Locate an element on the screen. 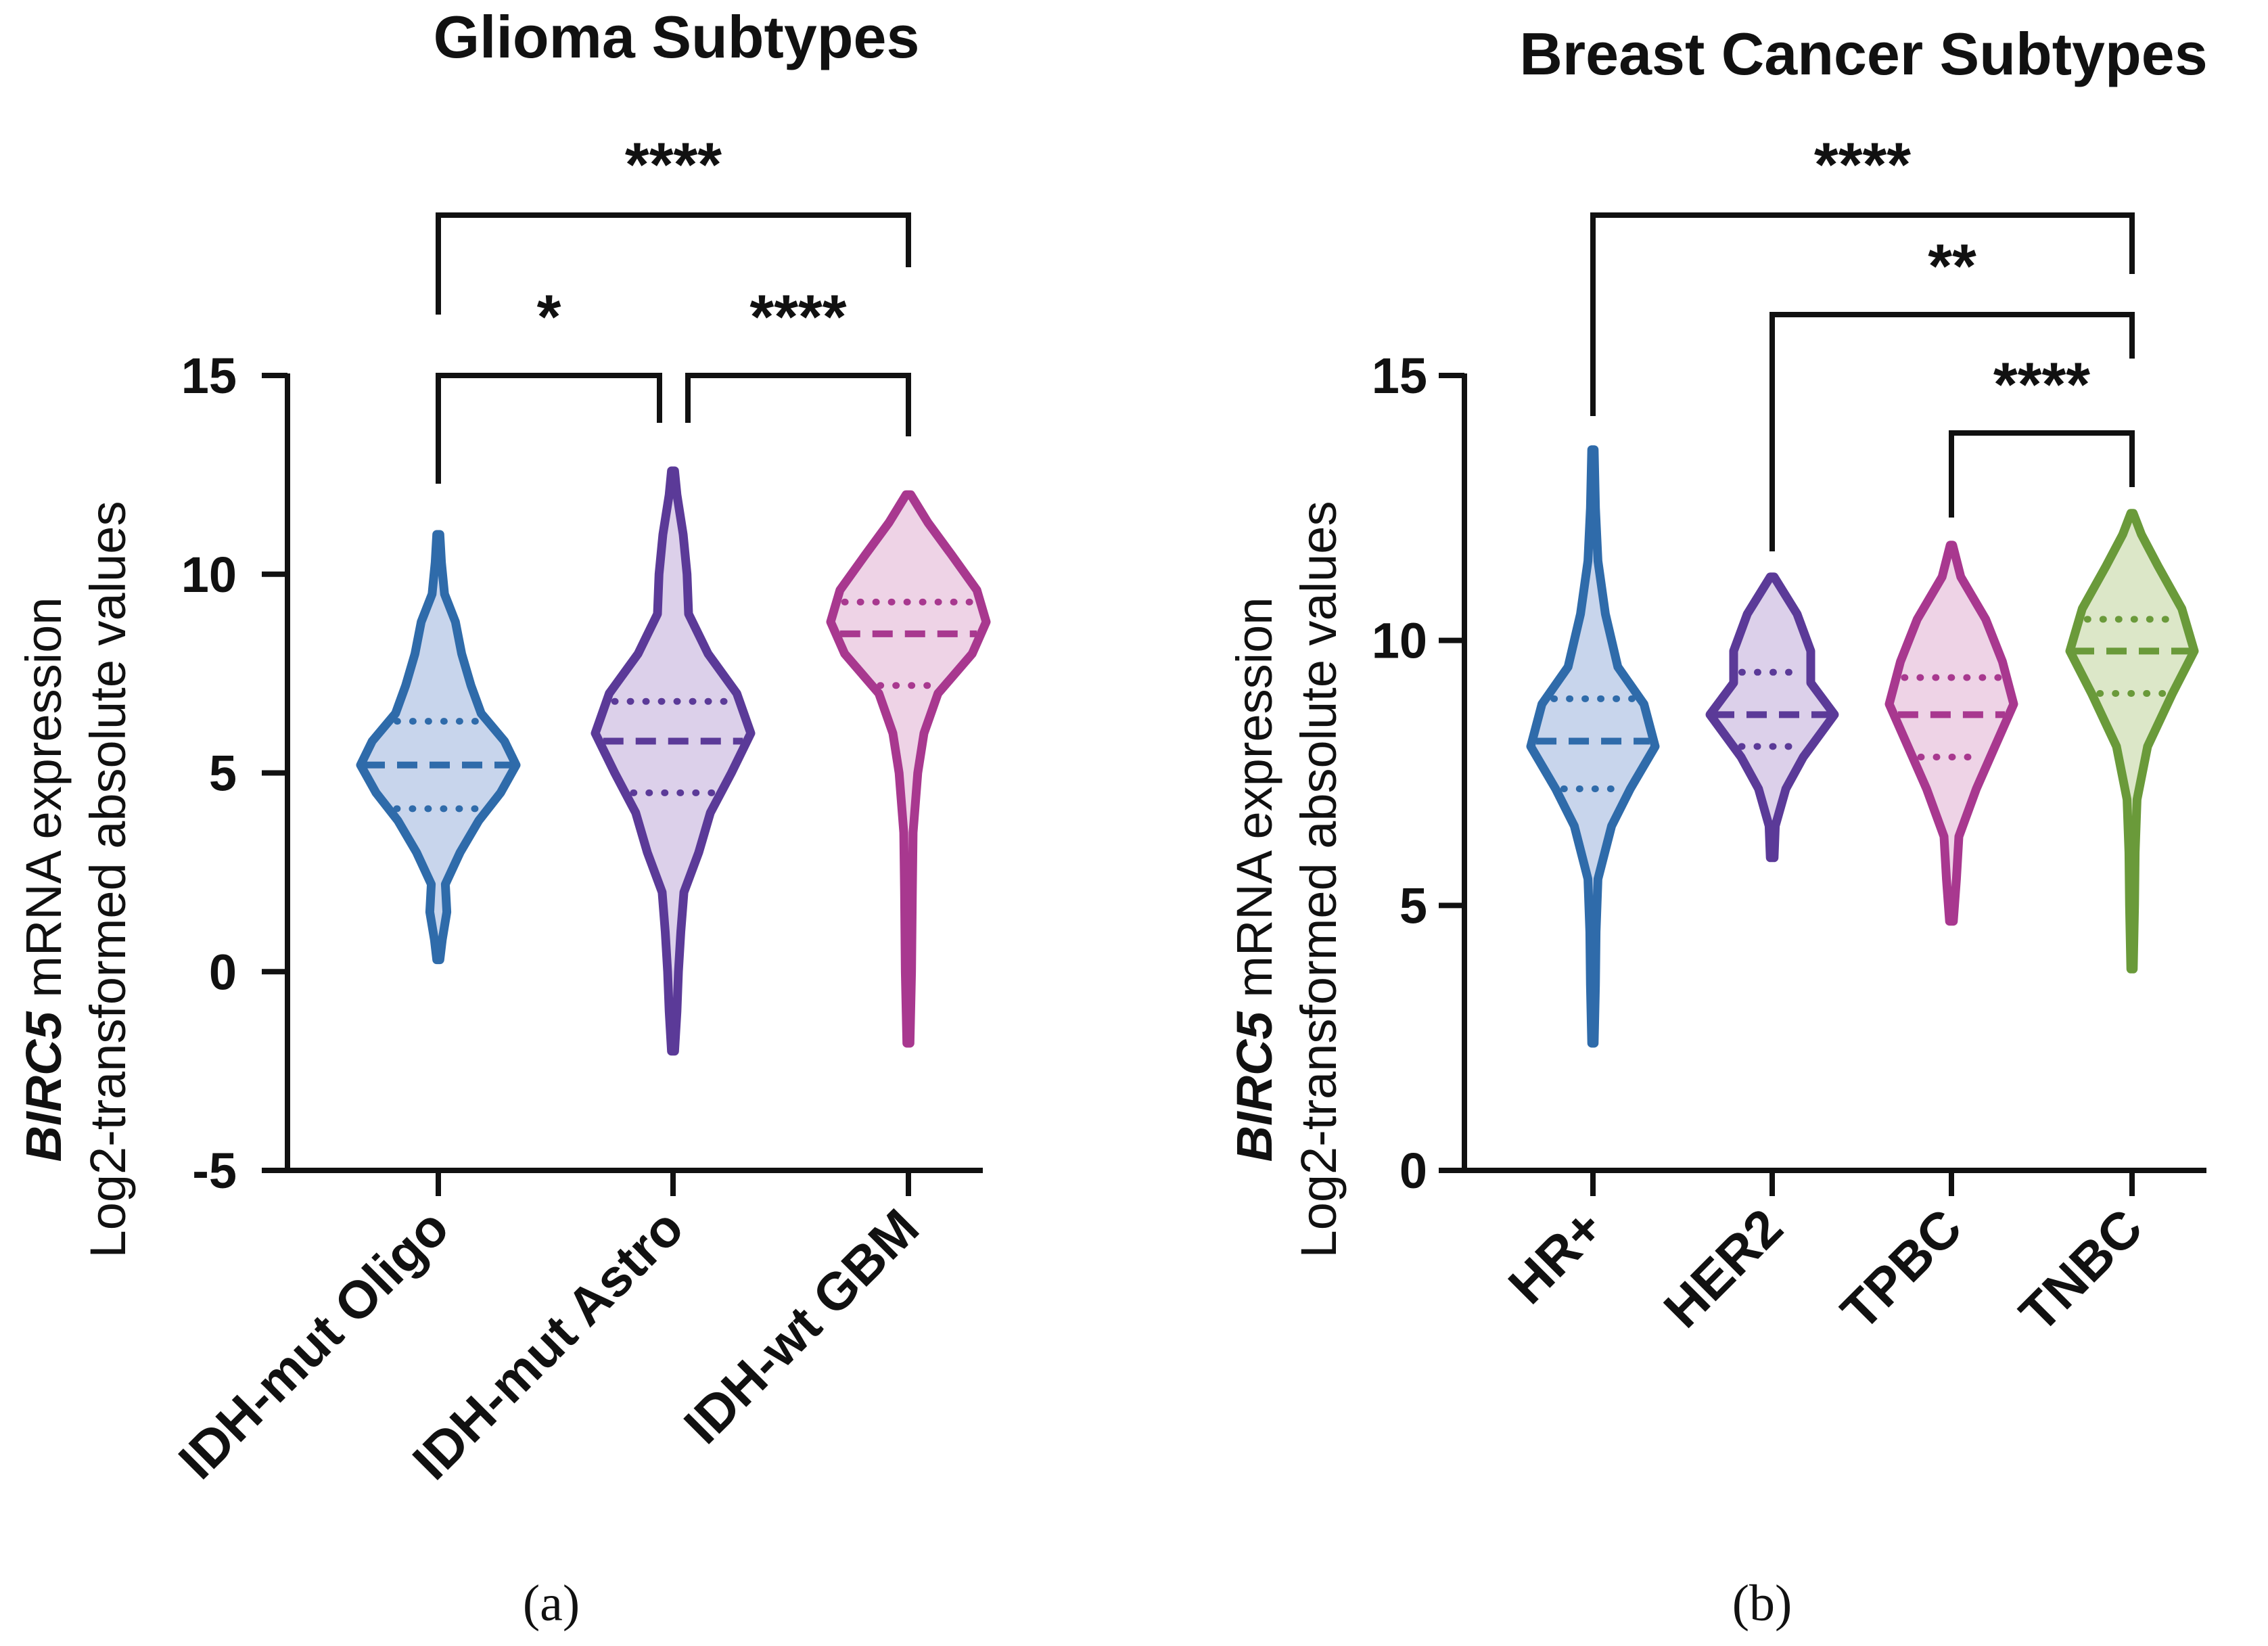  panel-a-title: Glioma Subtypes is located at coordinates (677, 36).